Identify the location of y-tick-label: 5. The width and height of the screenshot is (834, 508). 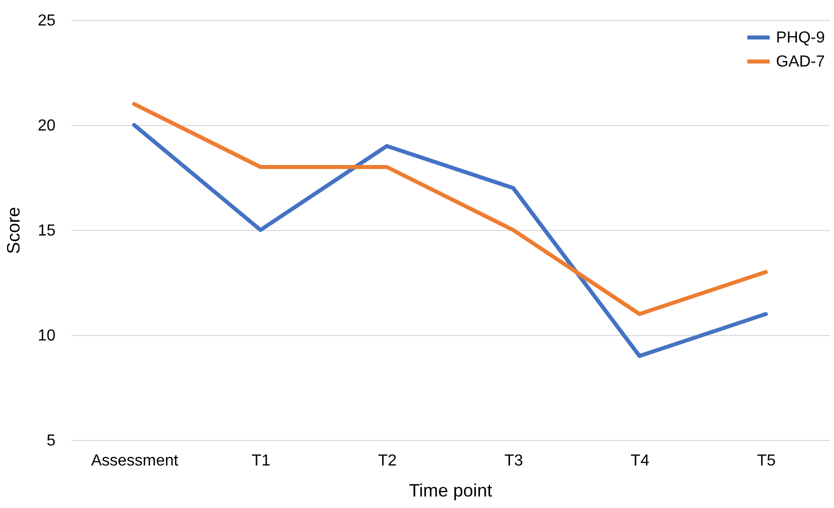
(51, 441).